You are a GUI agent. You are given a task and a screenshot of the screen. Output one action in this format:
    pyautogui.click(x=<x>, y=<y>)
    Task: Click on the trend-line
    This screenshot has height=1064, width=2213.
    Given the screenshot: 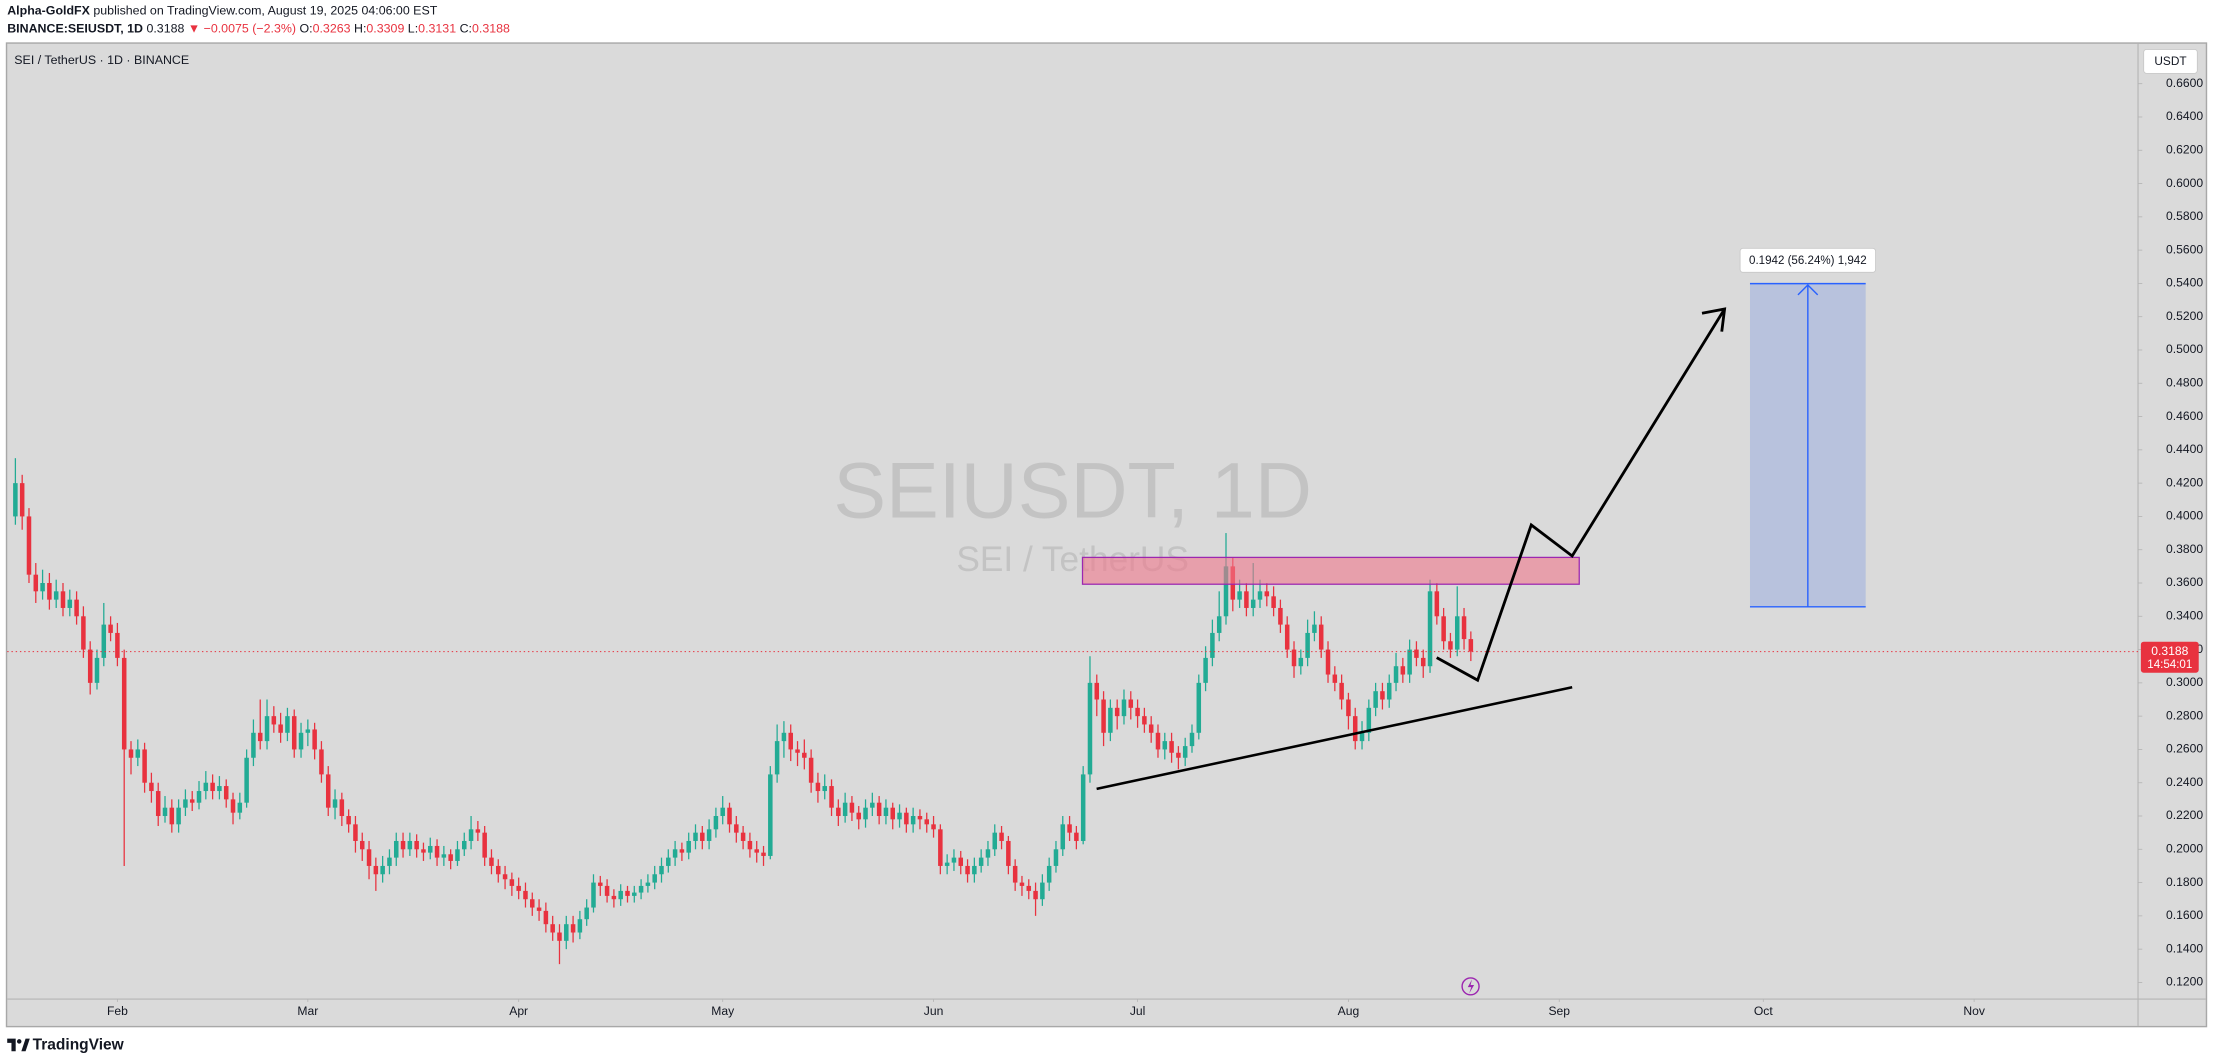 What is the action you would take?
    pyautogui.click(x=1334, y=738)
    